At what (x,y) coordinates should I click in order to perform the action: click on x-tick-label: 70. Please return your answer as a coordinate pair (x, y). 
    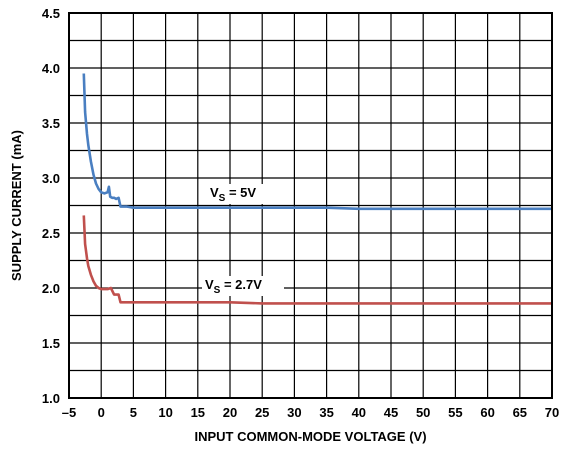
    Looking at the image, I should click on (552, 412).